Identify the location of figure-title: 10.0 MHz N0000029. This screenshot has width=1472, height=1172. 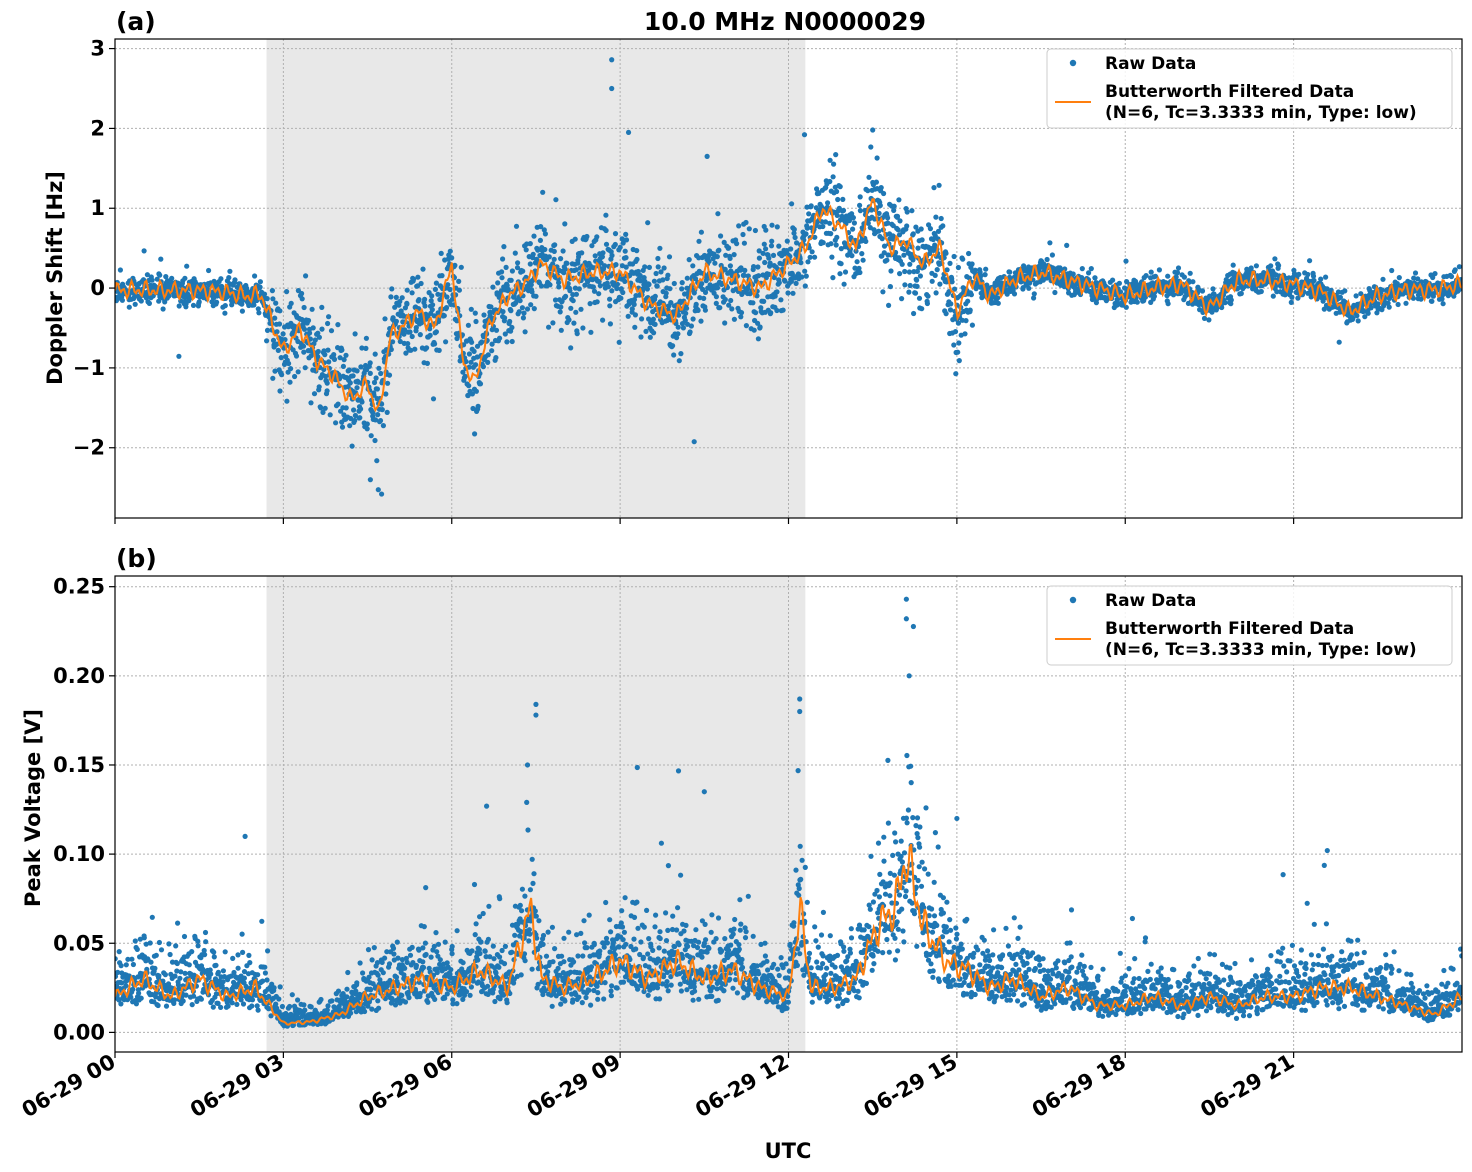
(785, 21).